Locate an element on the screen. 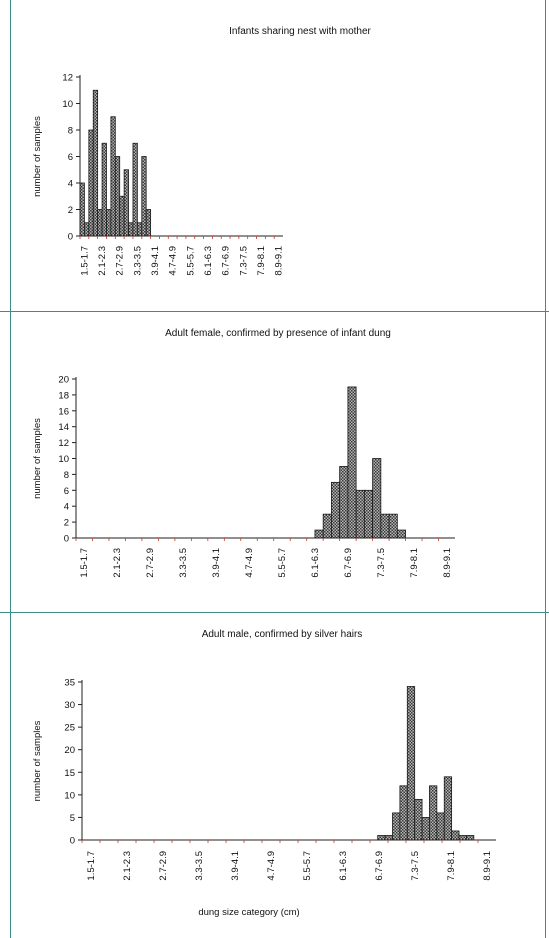  y-tick-label: 25 is located at coordinates (69, 728).